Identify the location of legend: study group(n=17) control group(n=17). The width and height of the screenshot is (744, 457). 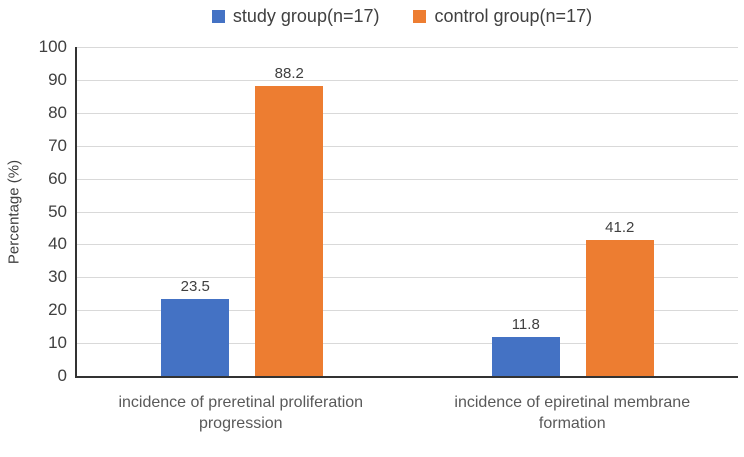
(387, 16).